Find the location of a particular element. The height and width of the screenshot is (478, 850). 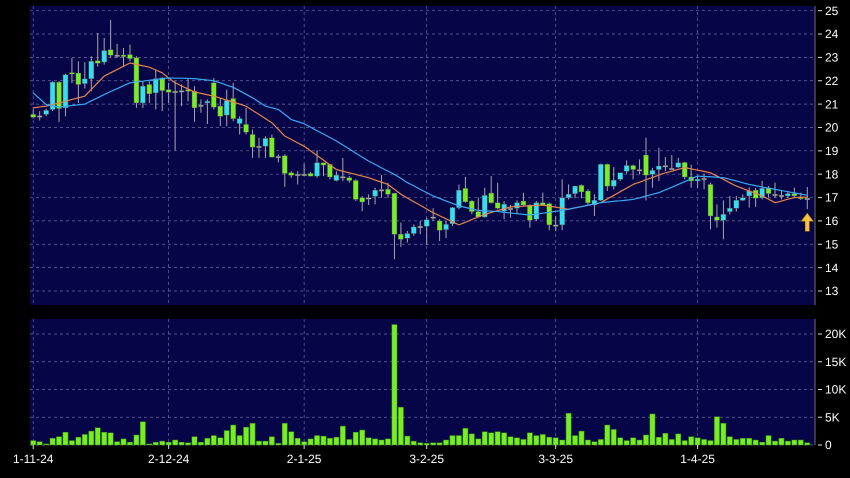

y-tick-label: 21 is located at coordinates (832, 104).